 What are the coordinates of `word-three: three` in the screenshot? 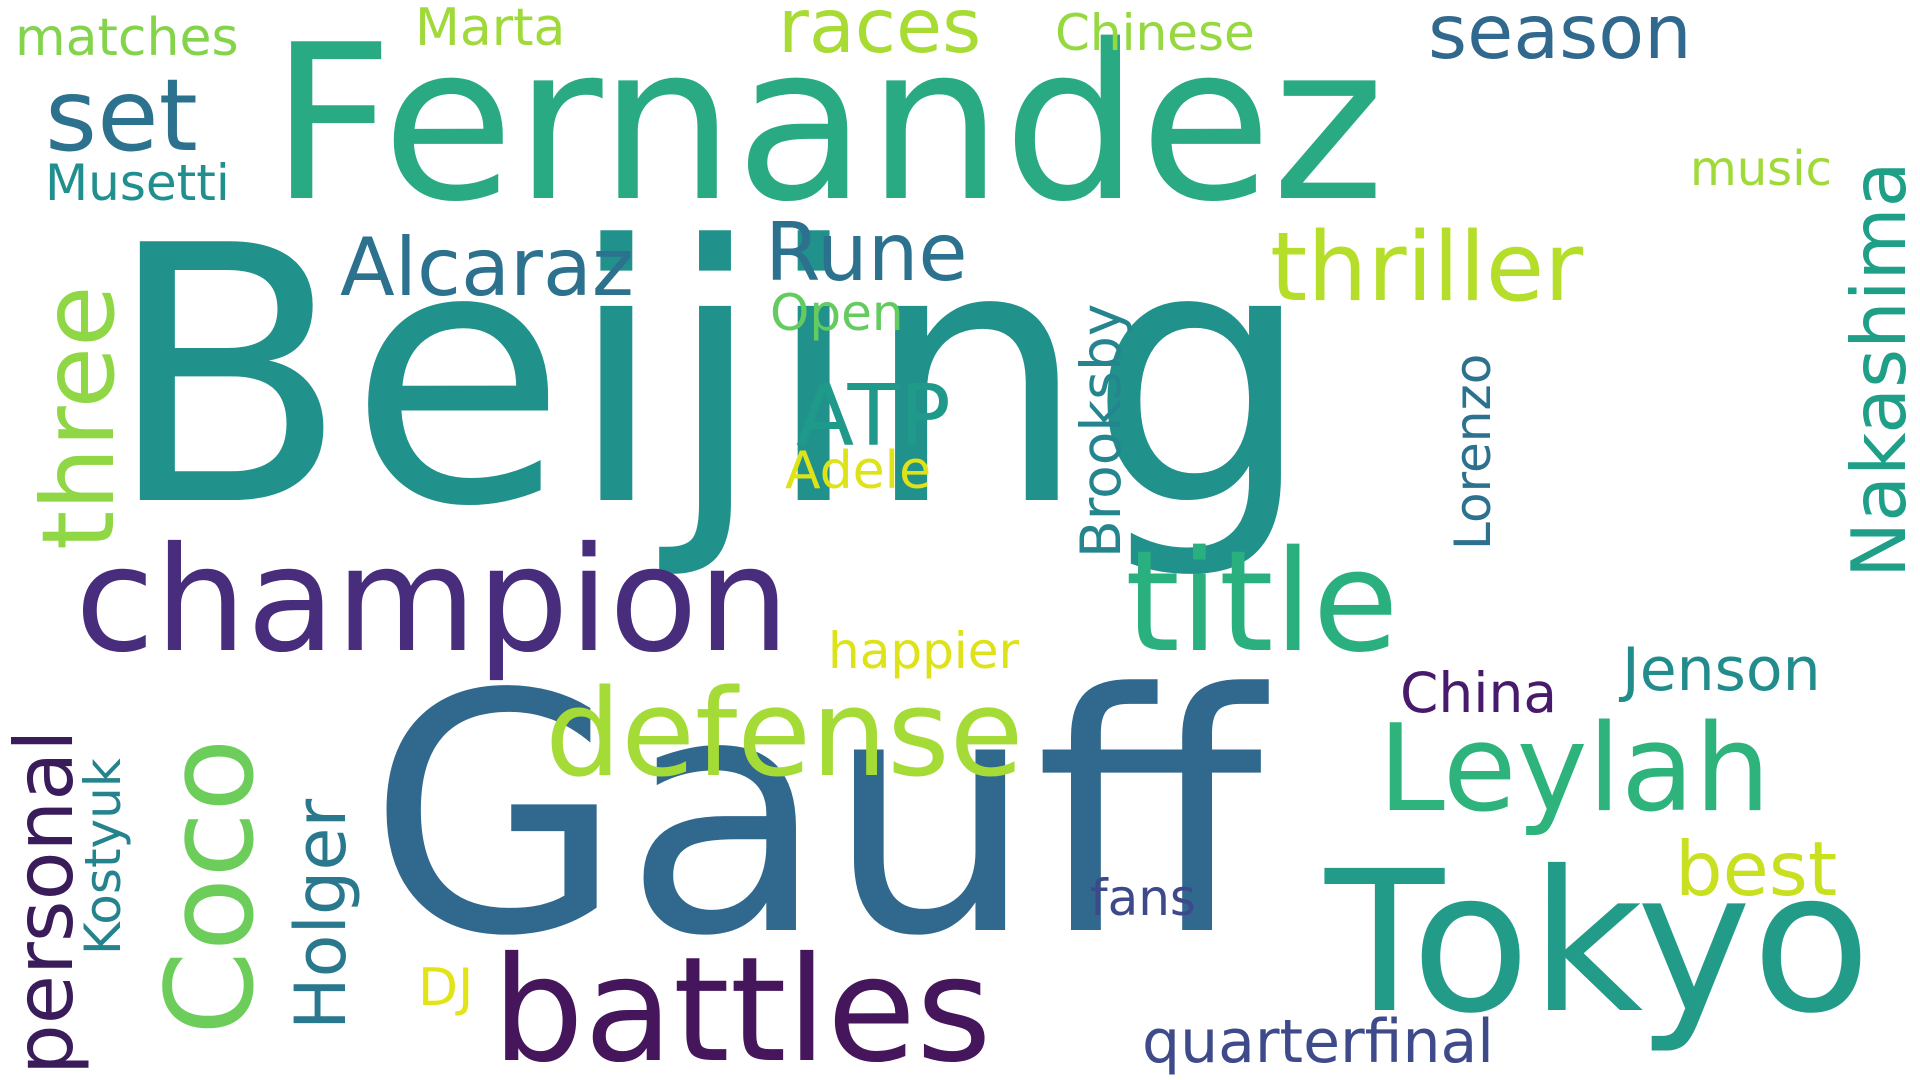 It's located at (78, 417).